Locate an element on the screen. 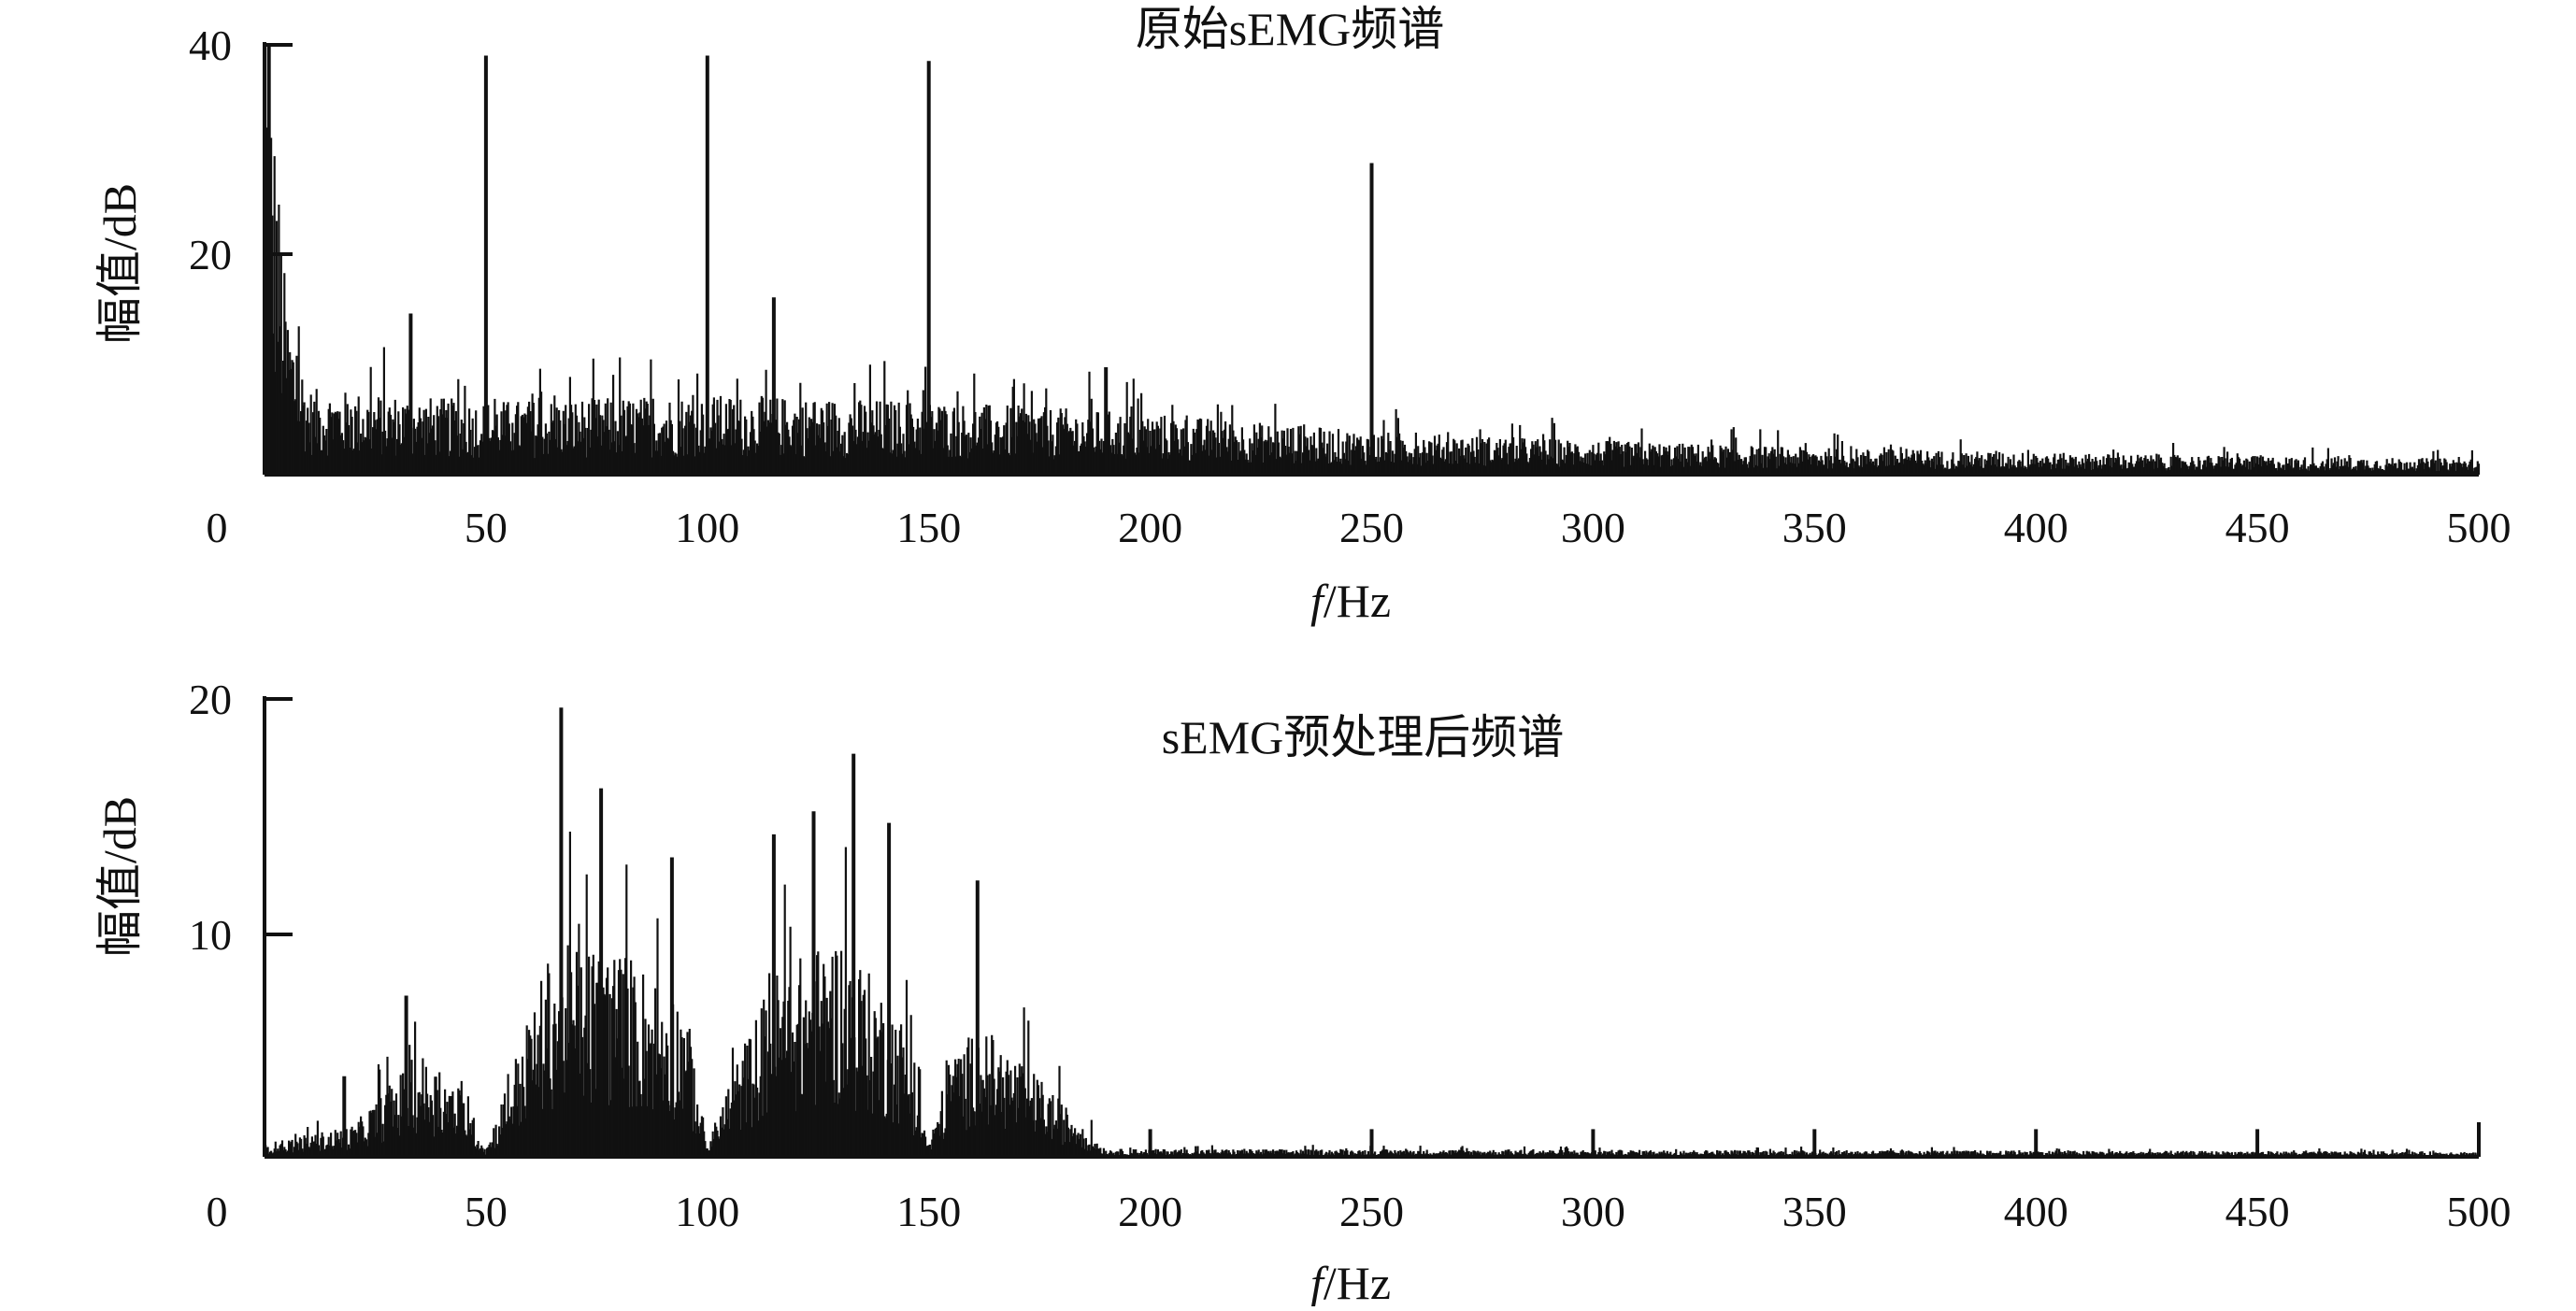 This screenshot has height=1311, width=2576. y-tick-label: 10 is located at coordinates (210, 935).